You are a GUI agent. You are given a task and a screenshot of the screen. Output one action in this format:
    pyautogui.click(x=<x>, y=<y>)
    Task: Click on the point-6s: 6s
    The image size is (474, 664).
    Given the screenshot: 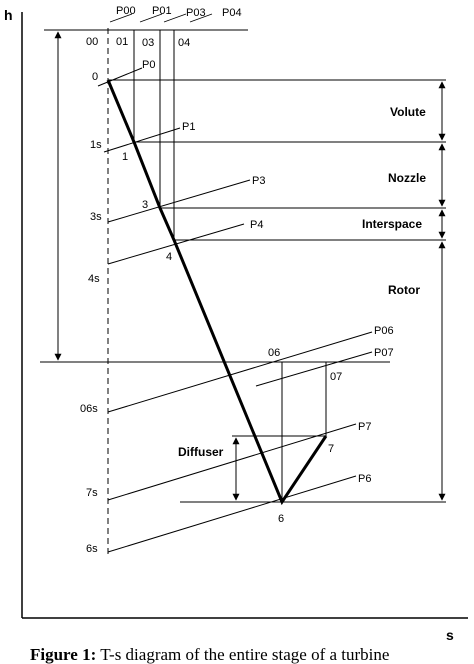 What is the action you would take?
    pyautogui.click(x=92, y=549)
    